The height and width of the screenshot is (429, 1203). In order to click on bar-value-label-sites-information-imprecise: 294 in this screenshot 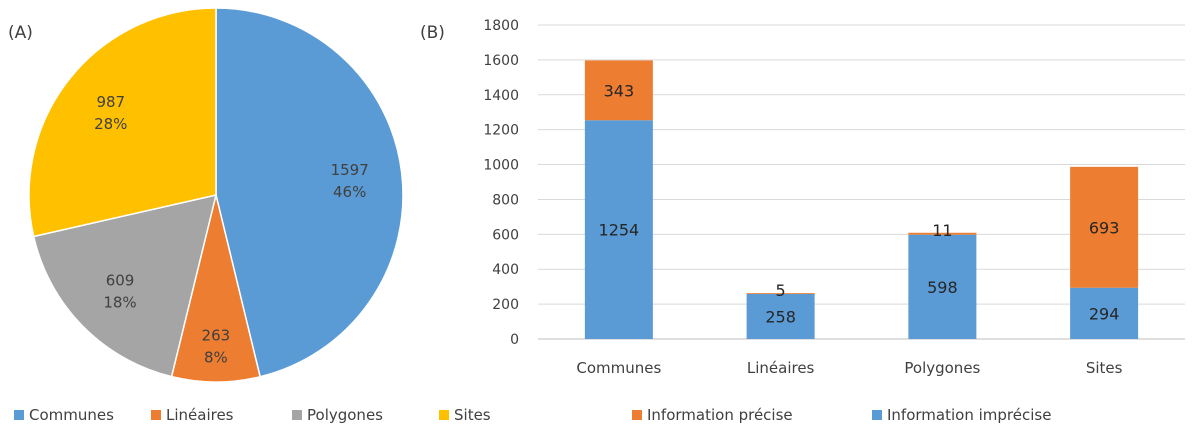, I will do `click(1104, 313)`.